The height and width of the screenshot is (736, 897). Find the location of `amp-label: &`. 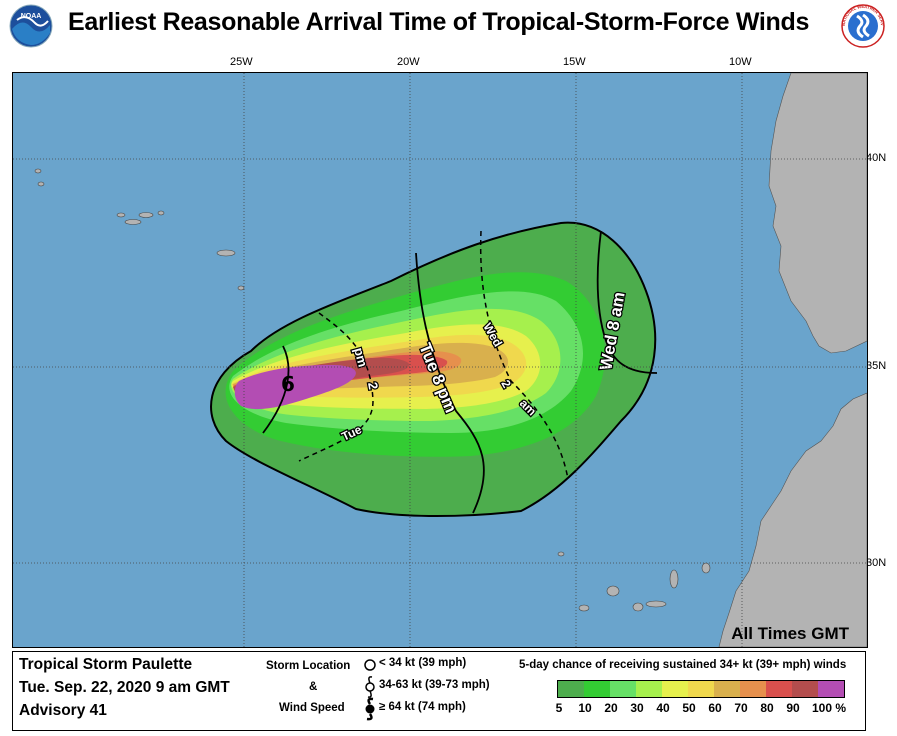

amp-label: & is located at coordinates (313, 687).